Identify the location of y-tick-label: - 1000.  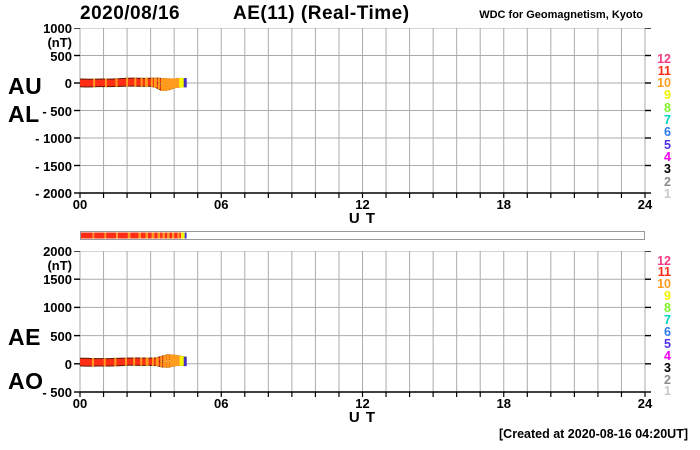
(53, 138).